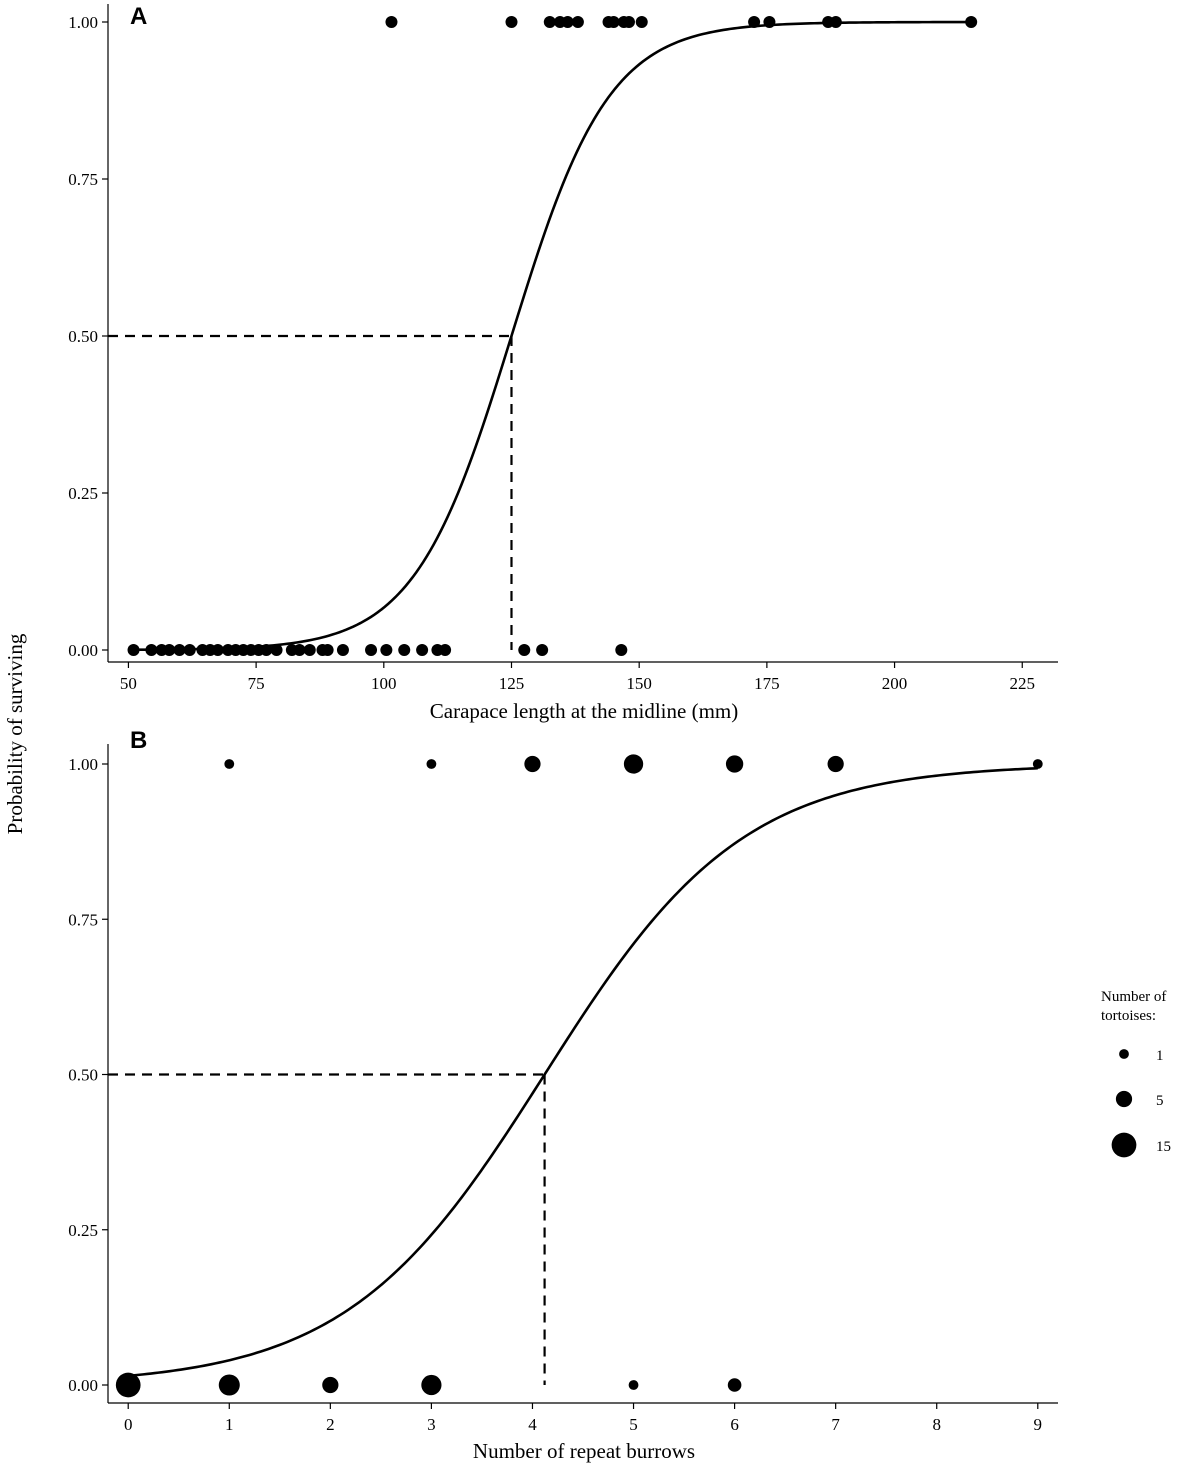 The height and width of the screenshot is (1468, 1187). What do you see at coordinates (734, 1424) in the screenshot?
I see `x-tick-label: 6` at bounding box center [734, 1424].